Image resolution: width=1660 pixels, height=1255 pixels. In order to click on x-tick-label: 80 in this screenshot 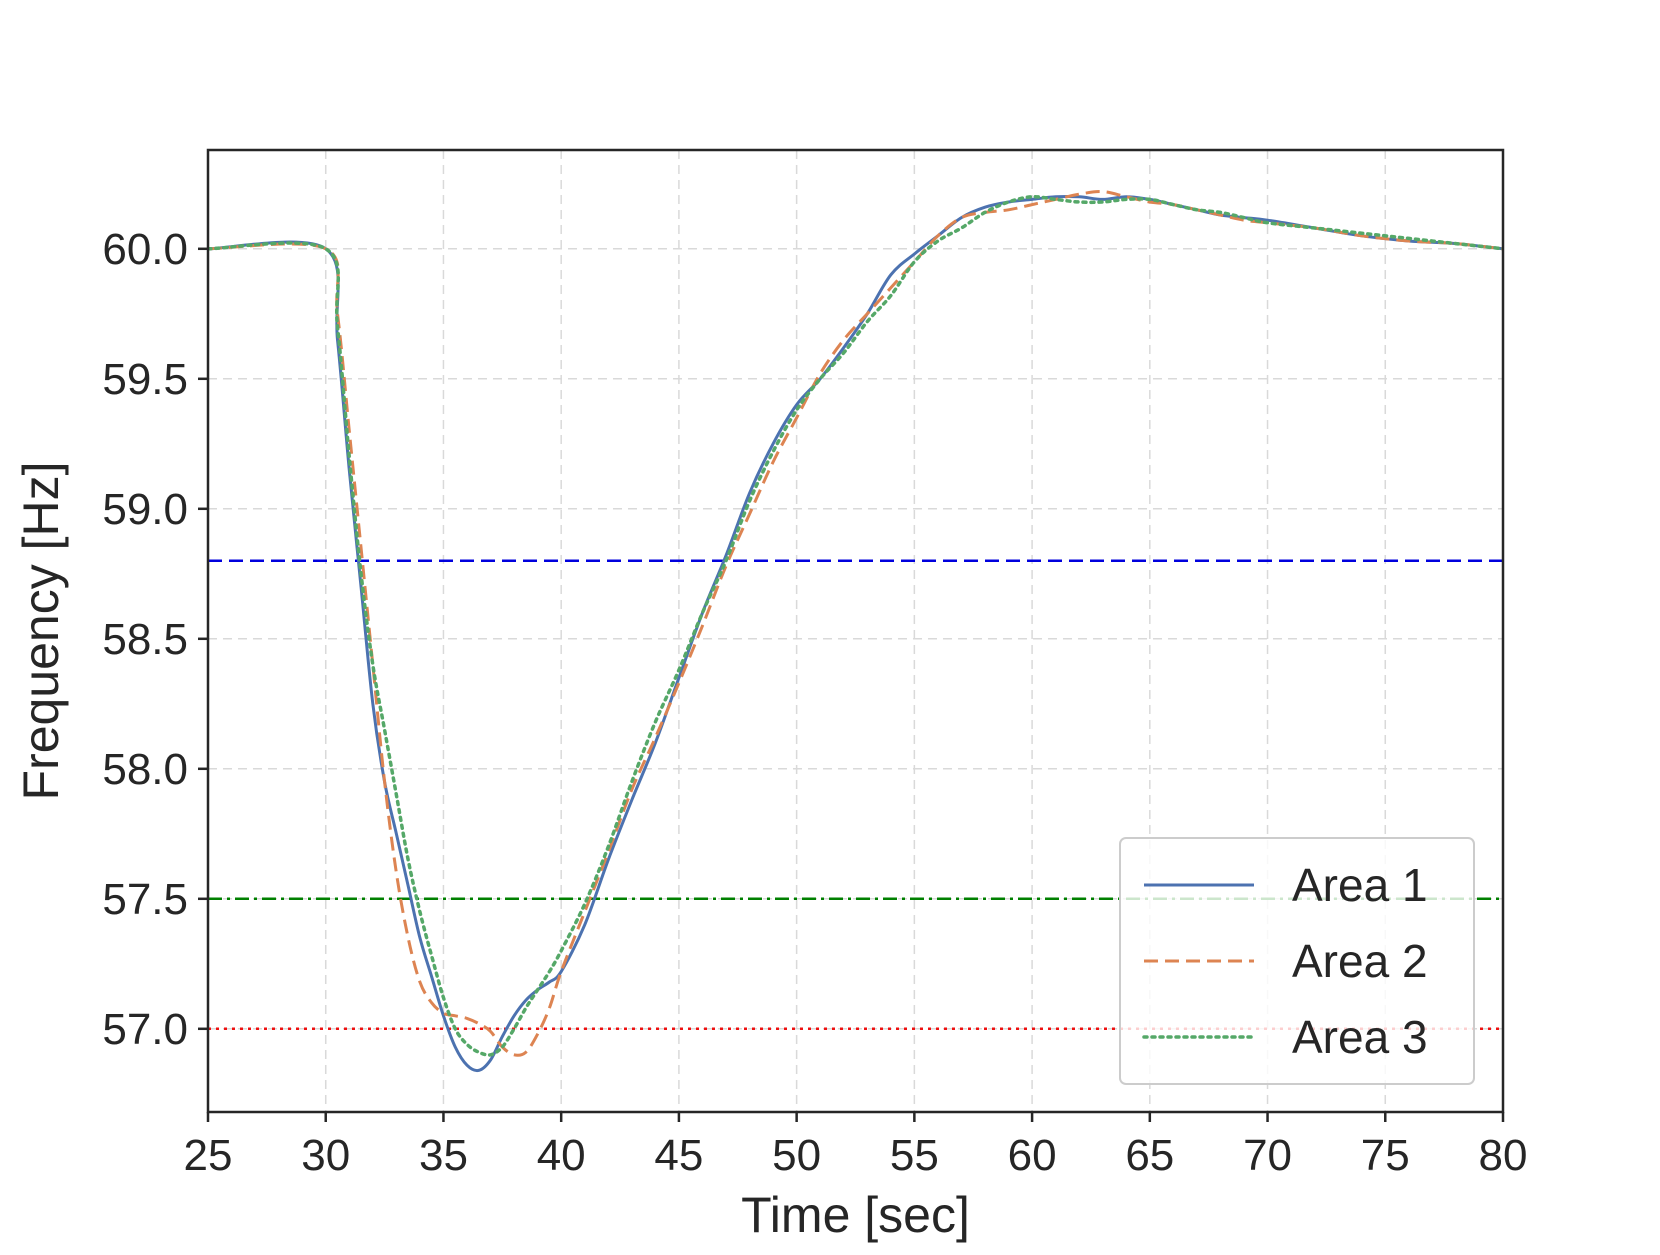, I will do `click(1503, 1155)`.